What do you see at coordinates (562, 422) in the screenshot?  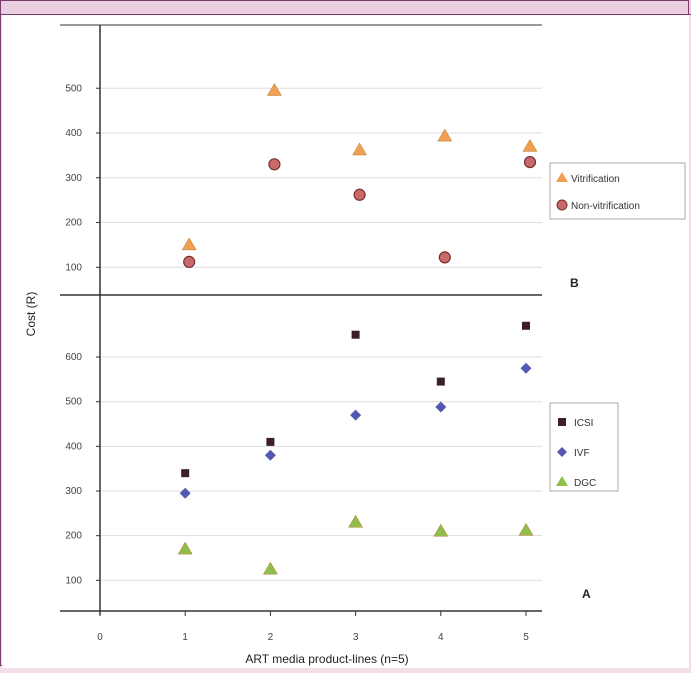 I see `legend-marker-square` at bounding box center [562, 422].